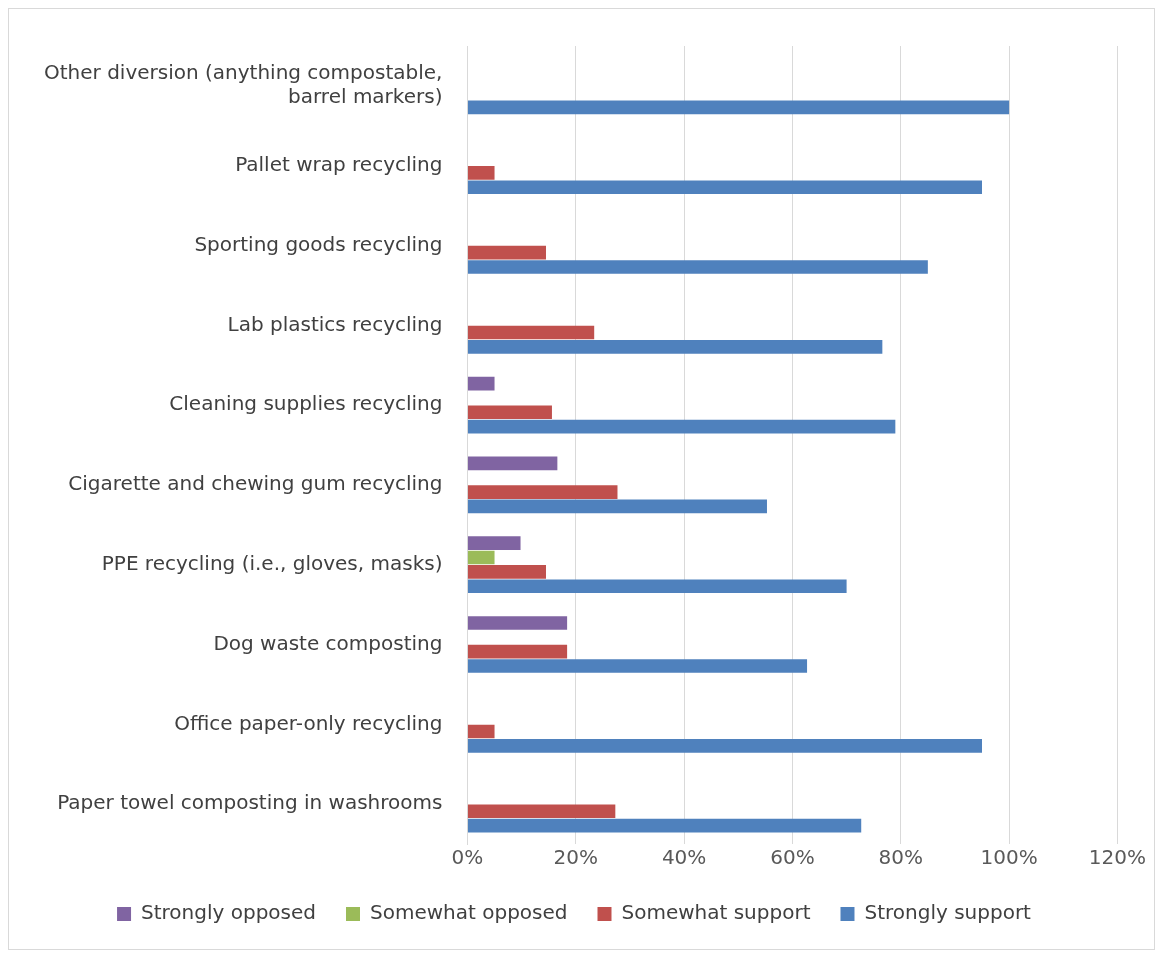 This screenshot has width=1161, height=957. What do you see at coordinates (1009, 857) in the screenshot?
I see `x-tick-label: 100%` at bounding box center [1009, 857].